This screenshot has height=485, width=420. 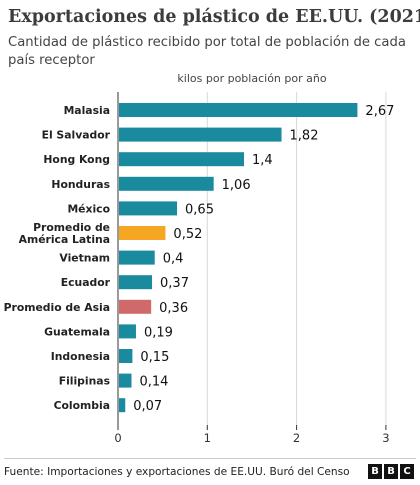 I want to click on category-label-6: Vietnam, so click(x=84, y=258).